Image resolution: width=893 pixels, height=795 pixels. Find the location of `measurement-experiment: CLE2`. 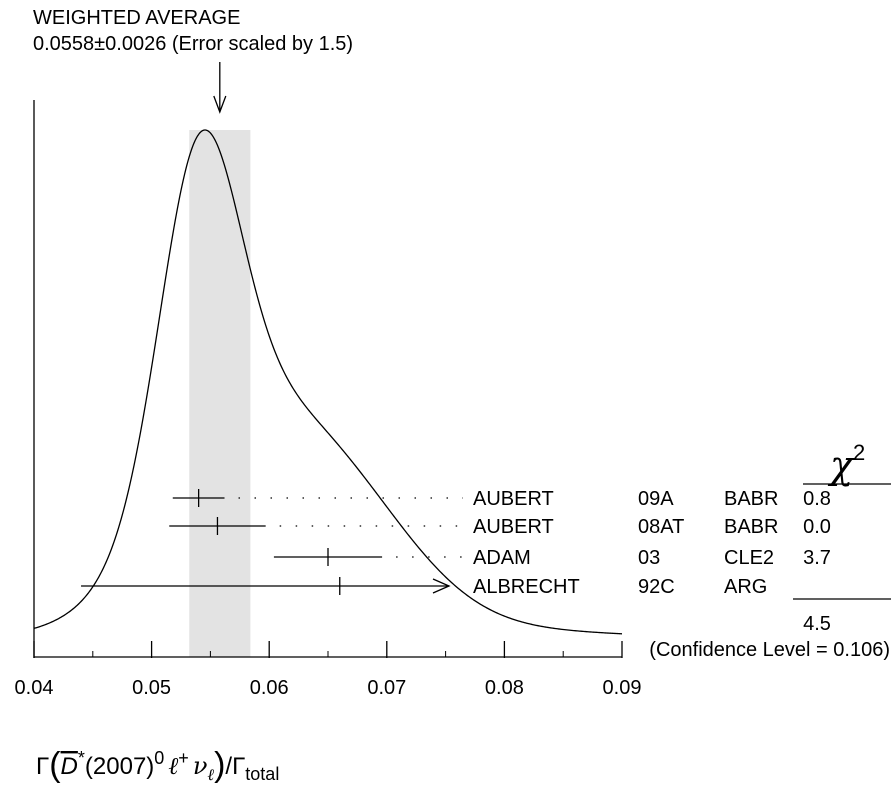

measurement-experiment: CLE2 is located at coordinates (749, 558).